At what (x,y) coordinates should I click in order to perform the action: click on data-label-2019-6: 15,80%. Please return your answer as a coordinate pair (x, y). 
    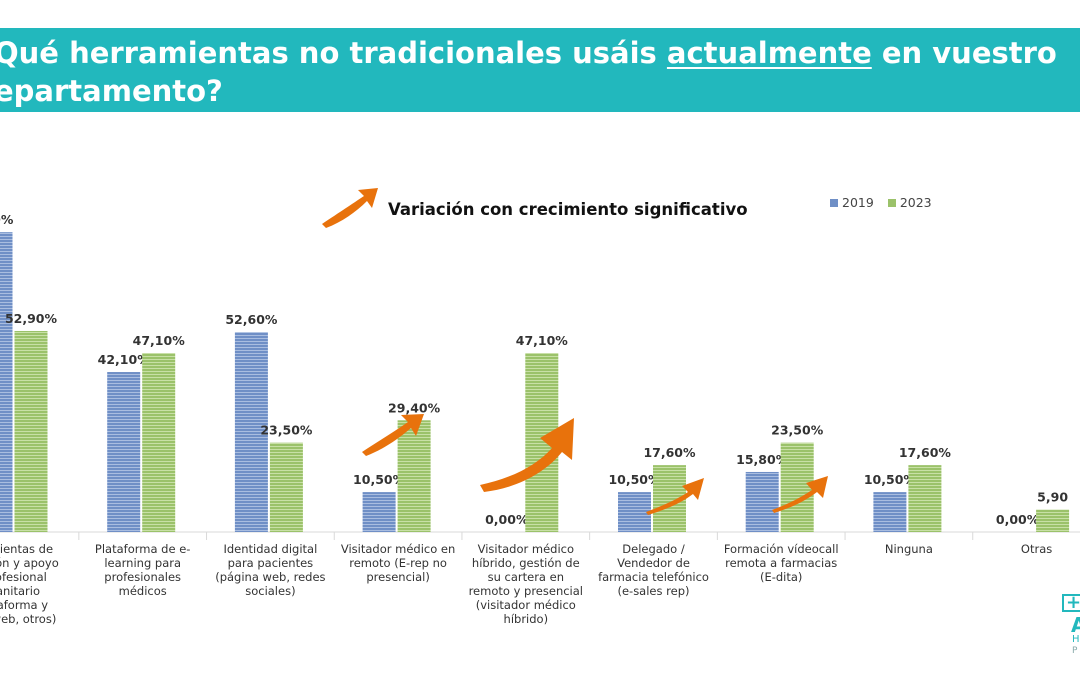
    Looking at the image, I should click on (762, 459).